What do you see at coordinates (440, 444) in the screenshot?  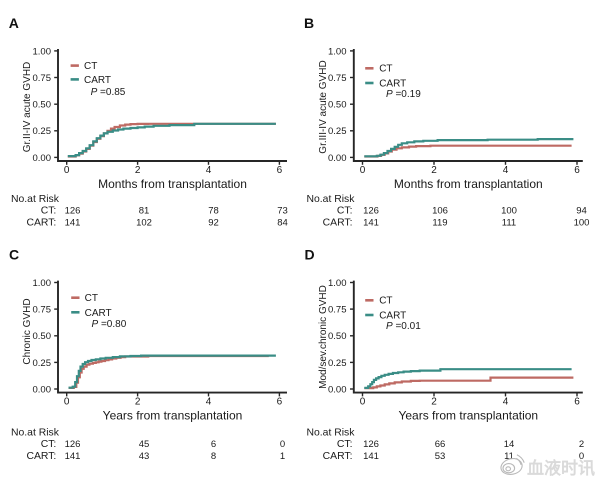 I see `svg-text: 66` at bounding box center [440, 444].